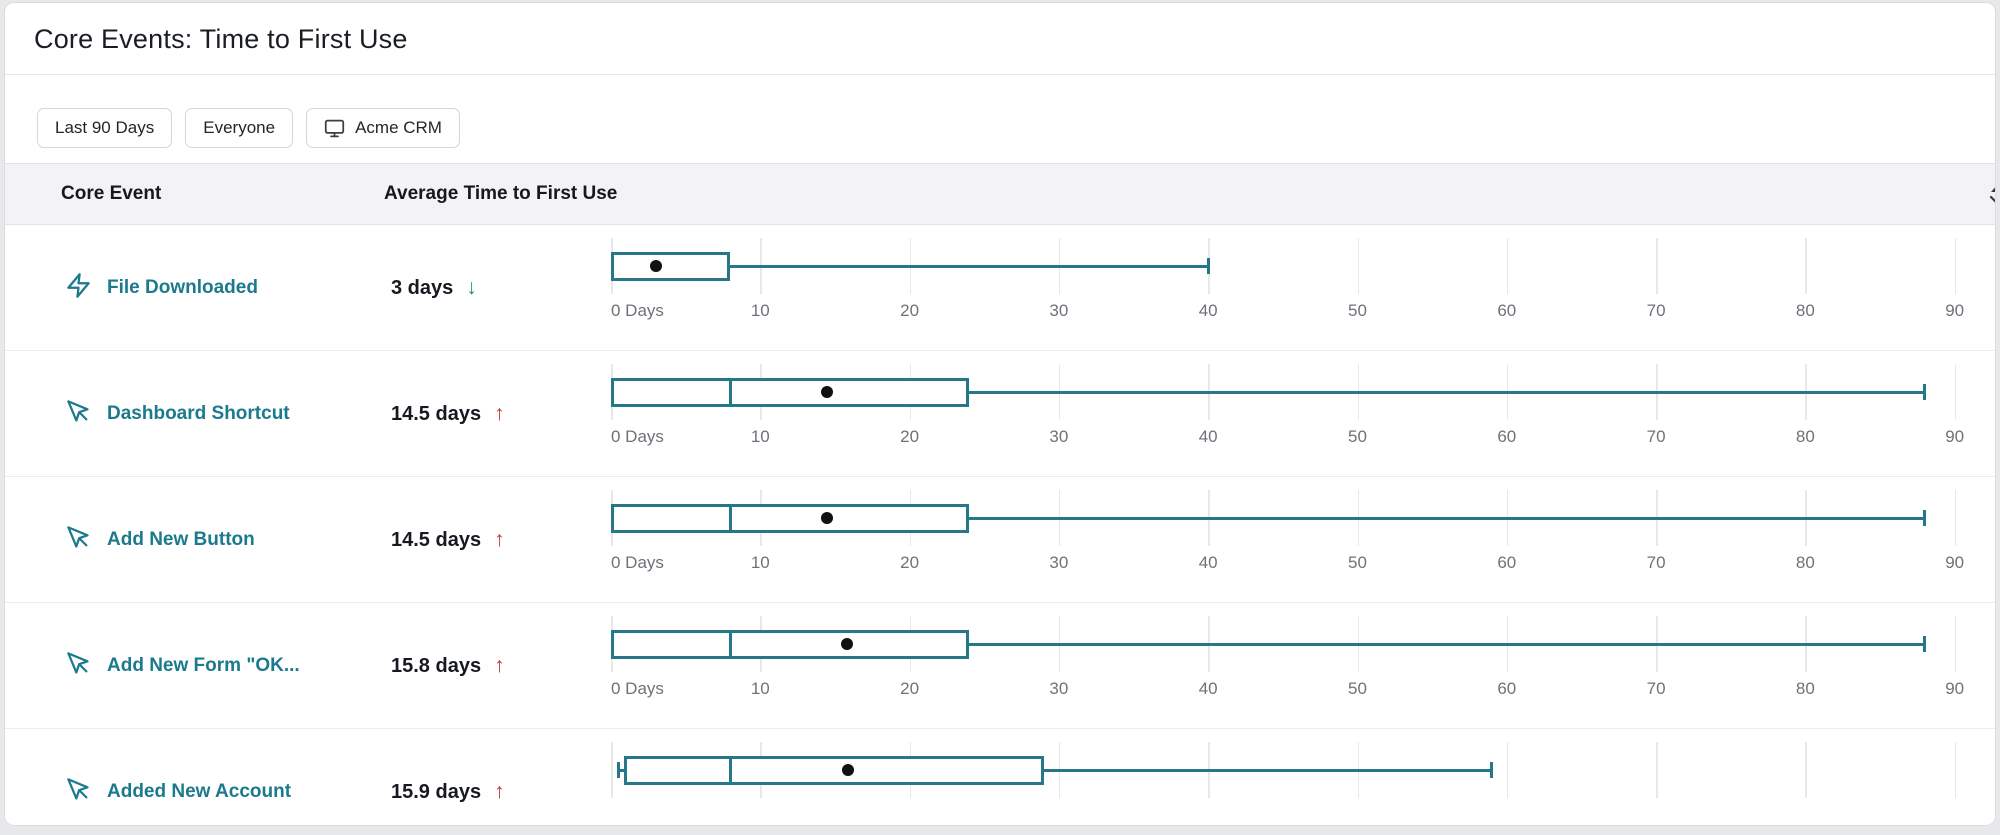 The width and height of the screenshot is (2000, 835). I want to click on date-range-filter-chip: Last 90 Days, so click(105, 128).